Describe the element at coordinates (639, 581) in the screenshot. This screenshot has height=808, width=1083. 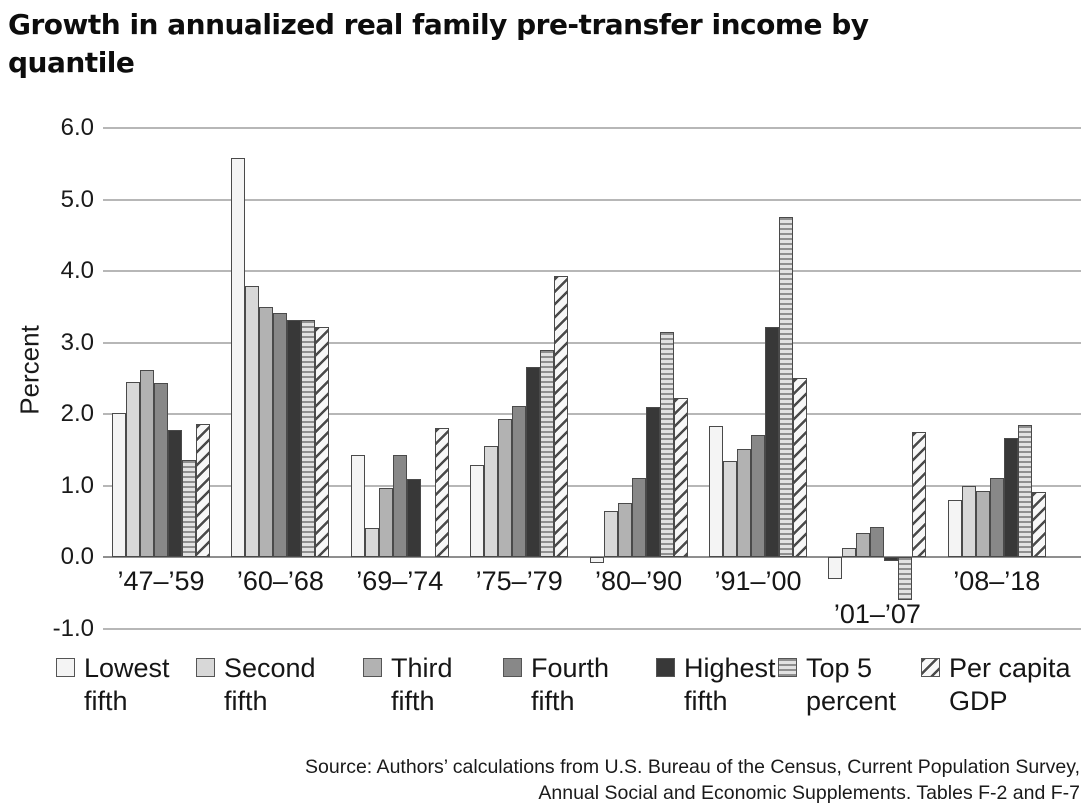
I see `x-axis-label-4: ’80–’90` at that location.